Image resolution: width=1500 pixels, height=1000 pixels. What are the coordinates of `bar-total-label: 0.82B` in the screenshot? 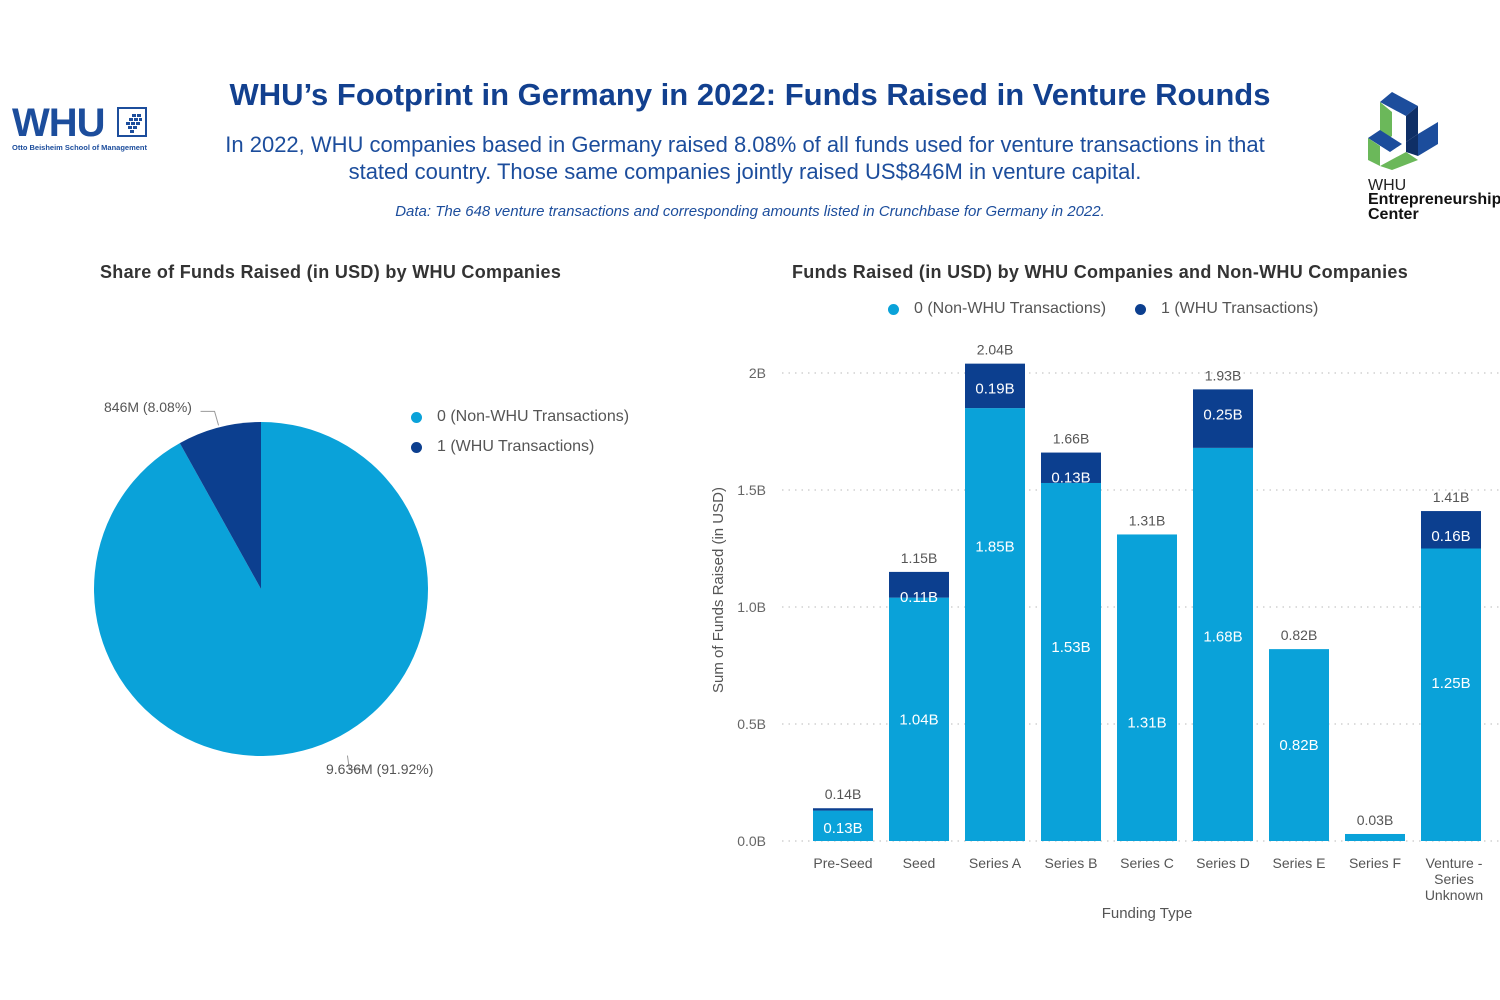 It's located at (1299, 635).